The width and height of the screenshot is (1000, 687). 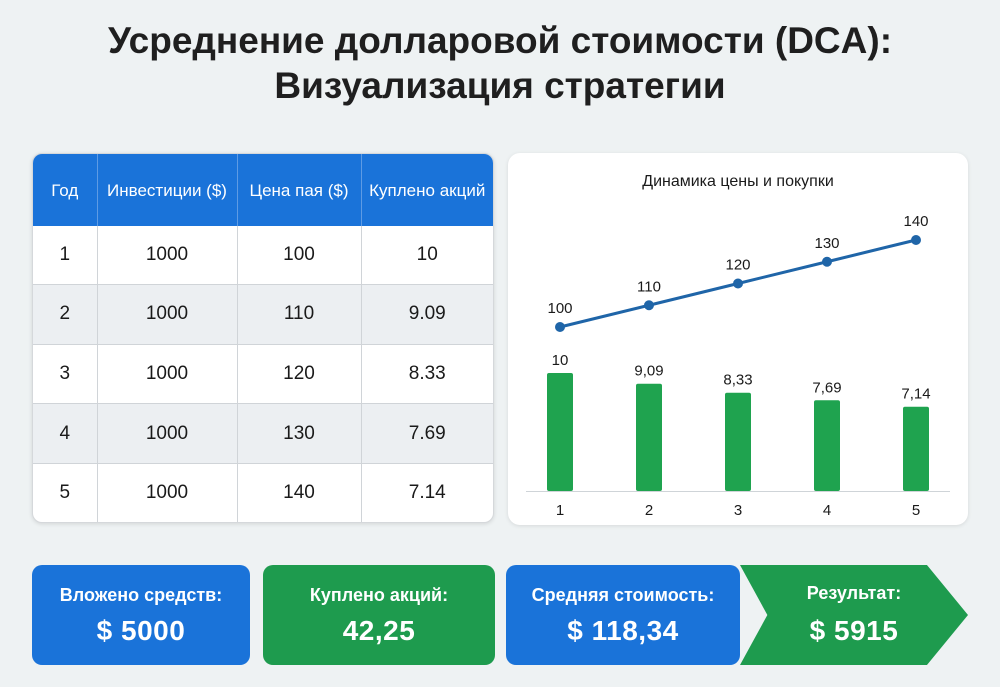 What do you see at coordinates (854, 630) in the screenshot?
I see `result-value: $ 5915` at bounding box center [854, 630].